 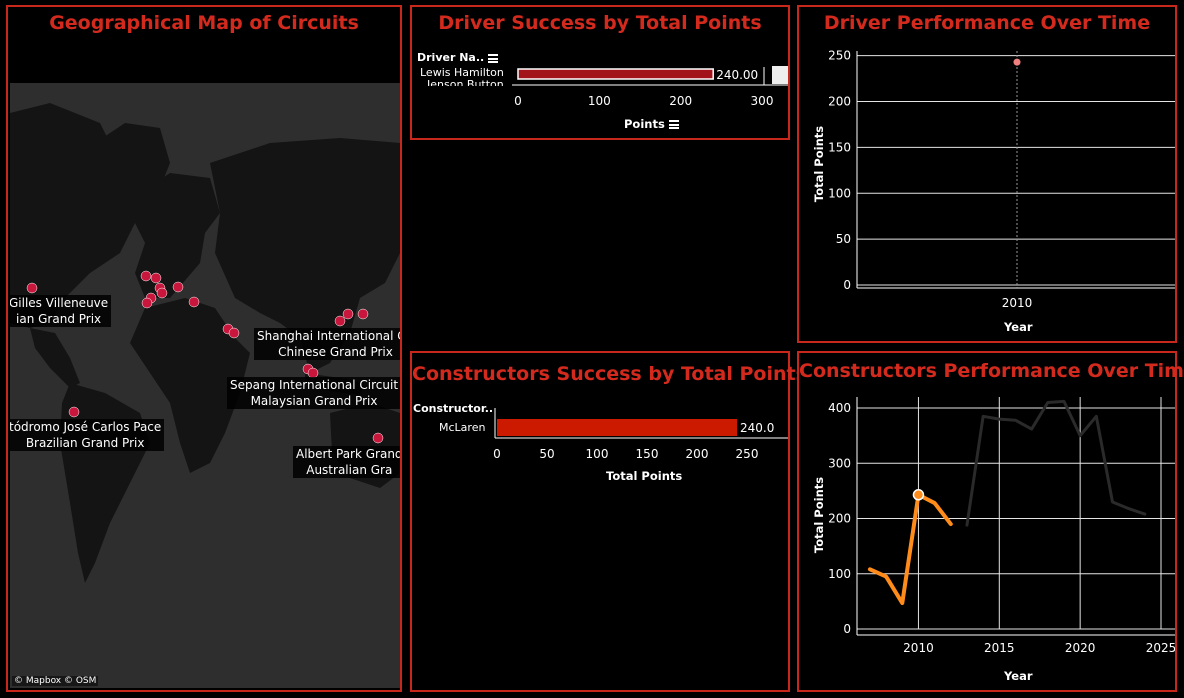 I want to click on constructor-row-header: Constructor.., so click(x=453, y=408).